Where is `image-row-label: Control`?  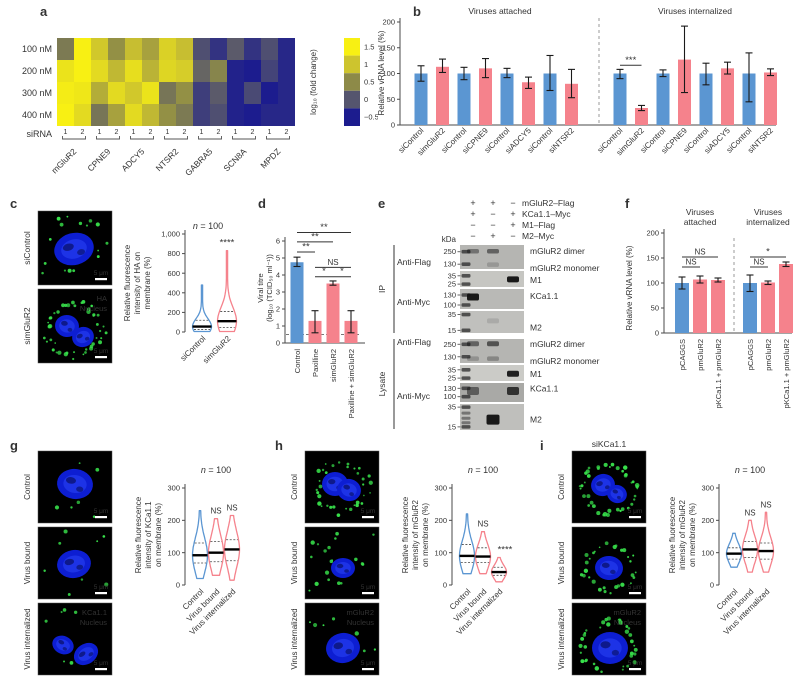
image-row-label: Control is located at coordinates (561, 487).